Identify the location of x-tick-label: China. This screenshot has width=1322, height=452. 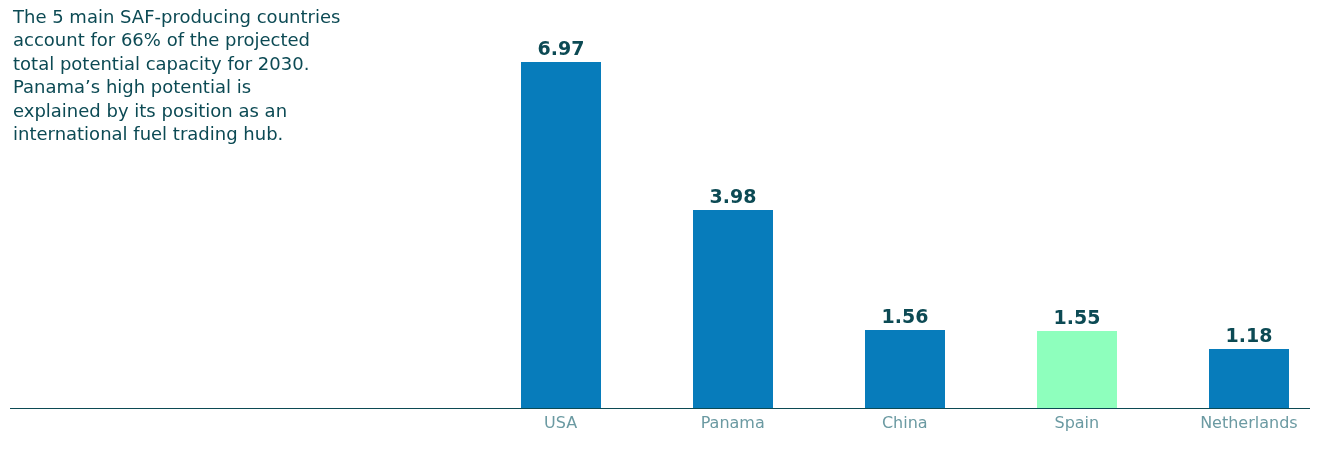
(904, 423).